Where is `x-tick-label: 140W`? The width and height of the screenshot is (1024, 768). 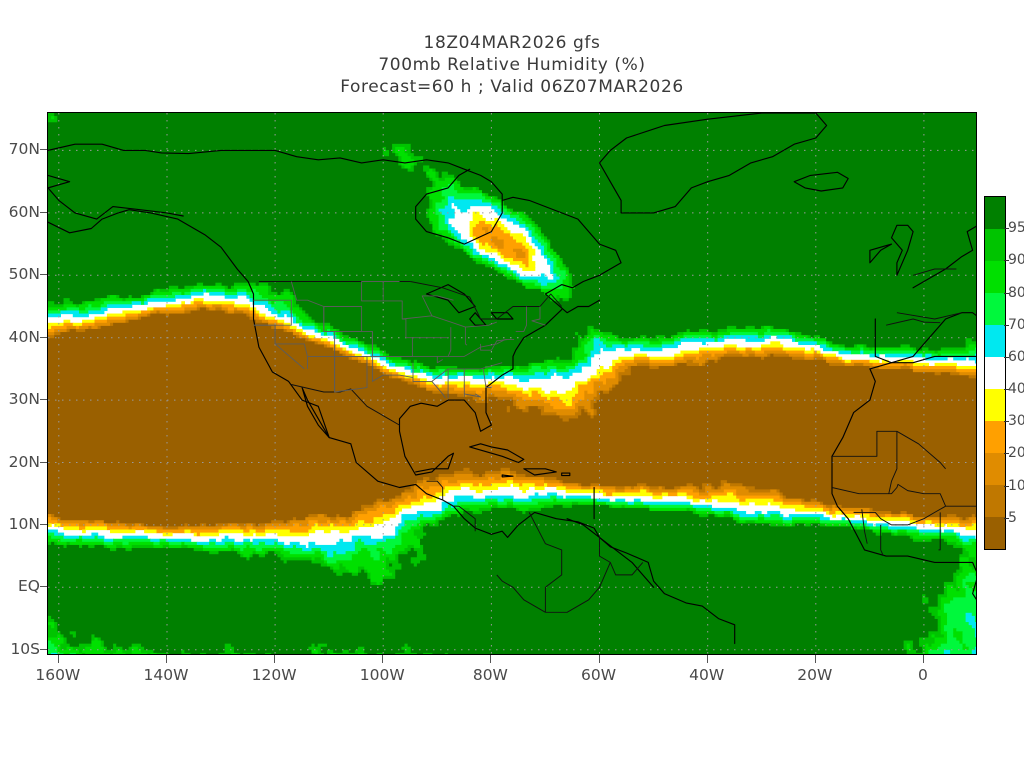
x-tick-label: 140W is located at coordinates (166, 675).